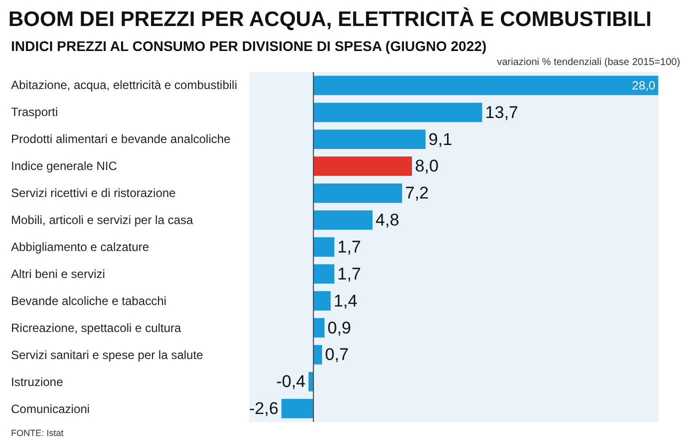 The height and width of the screenshot is (448, 700). I want to click on data-label: 13,7, so click(501, 112).